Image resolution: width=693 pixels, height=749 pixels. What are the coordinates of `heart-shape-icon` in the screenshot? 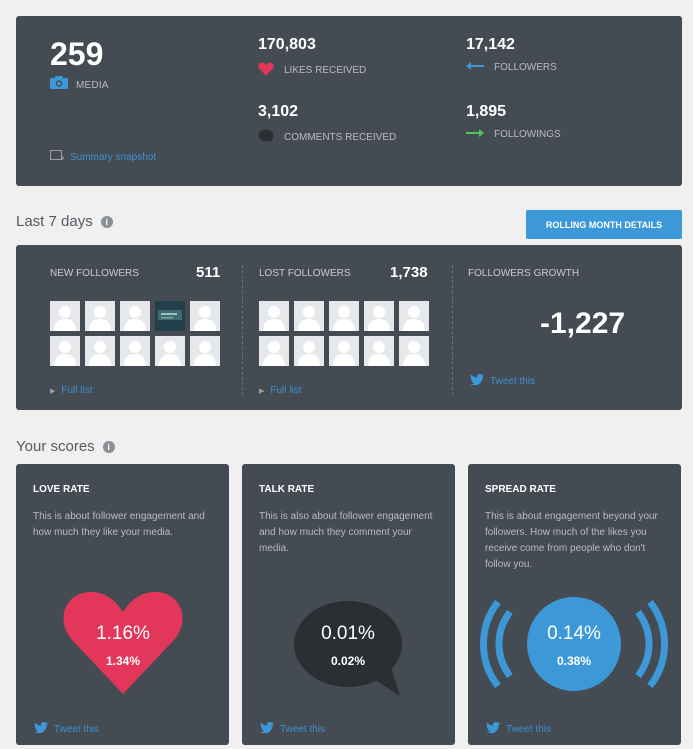 It's located at (123, 643).